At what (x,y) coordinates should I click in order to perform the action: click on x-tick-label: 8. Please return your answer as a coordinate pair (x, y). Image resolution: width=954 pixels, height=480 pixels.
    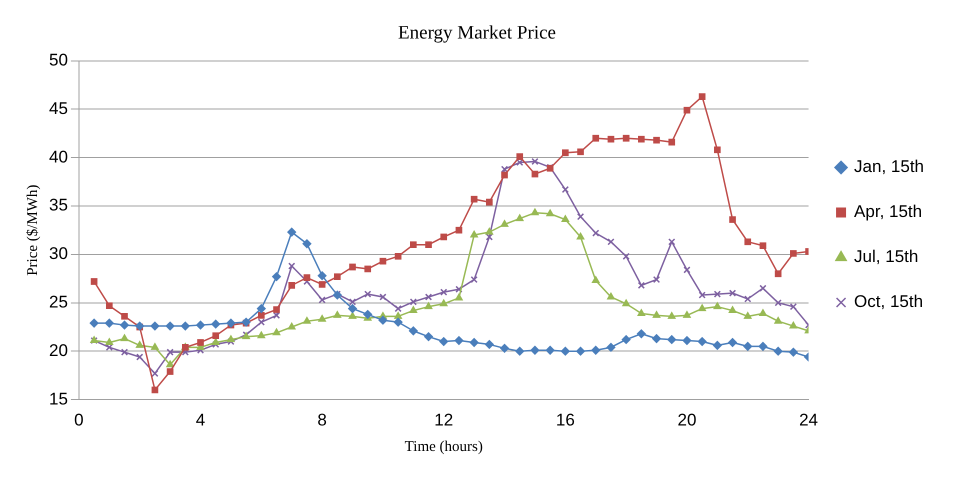
    Looking at the image, I should click on (322, 420).